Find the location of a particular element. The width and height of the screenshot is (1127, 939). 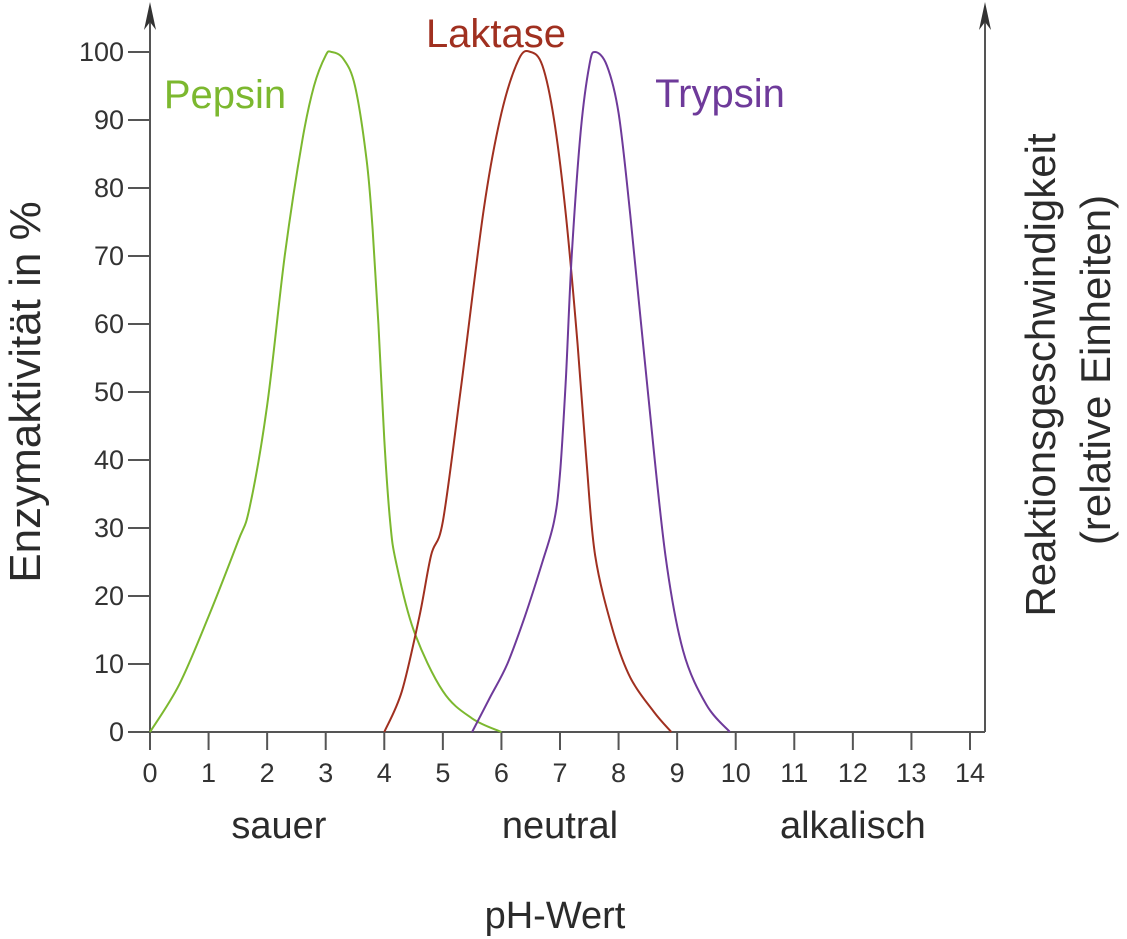

y-tick-label: 10 is located at coordinates (109, 664).